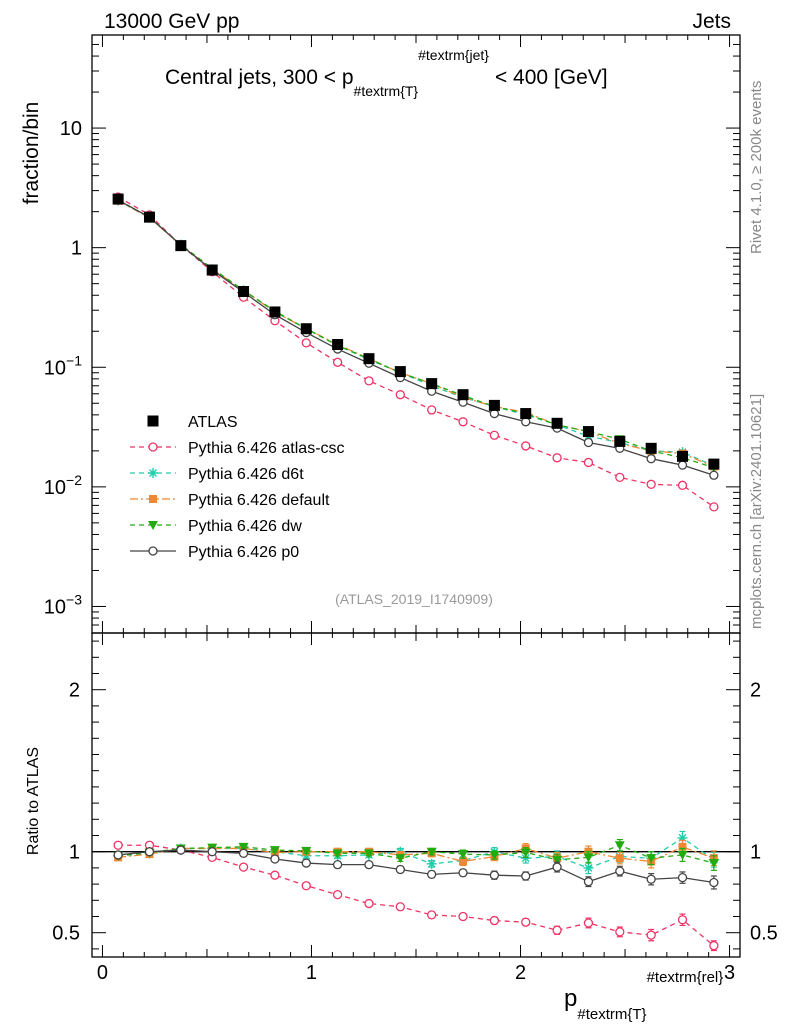 The height and width of the screenshot is (1024, 786). I want to click on legend-item-dw: Pythia 6.426 dw, so click(216, 526).